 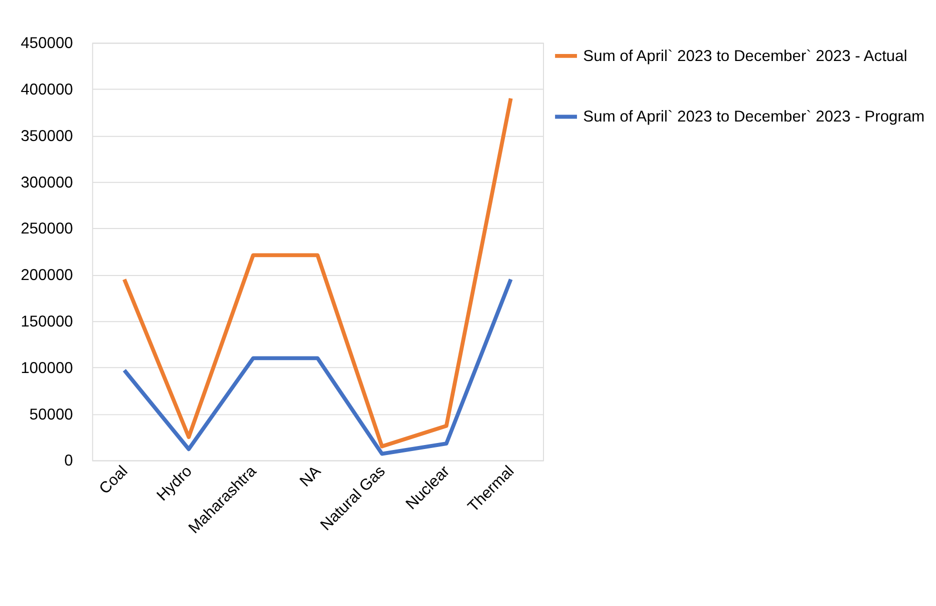 What do you see at coordinates (51, 415) in the screenshot?
I see `y-tick-label: 50000` at bounding box center [51, 415].